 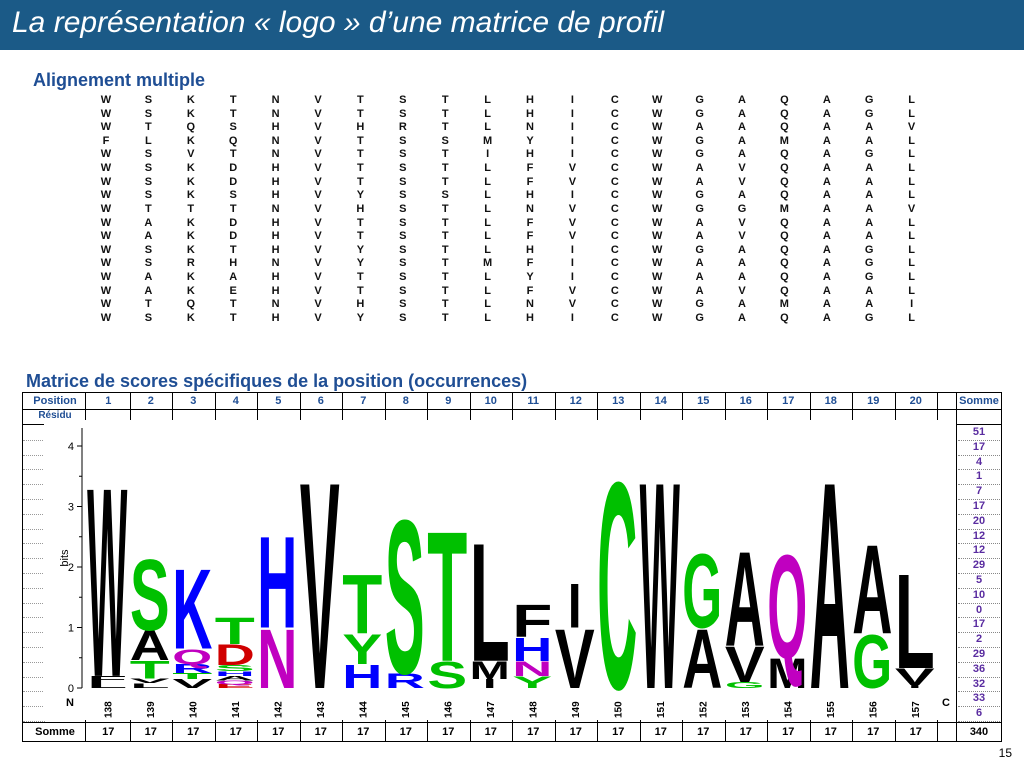 I want to click on y-tick-label: 1, so click(x=71, y=629).